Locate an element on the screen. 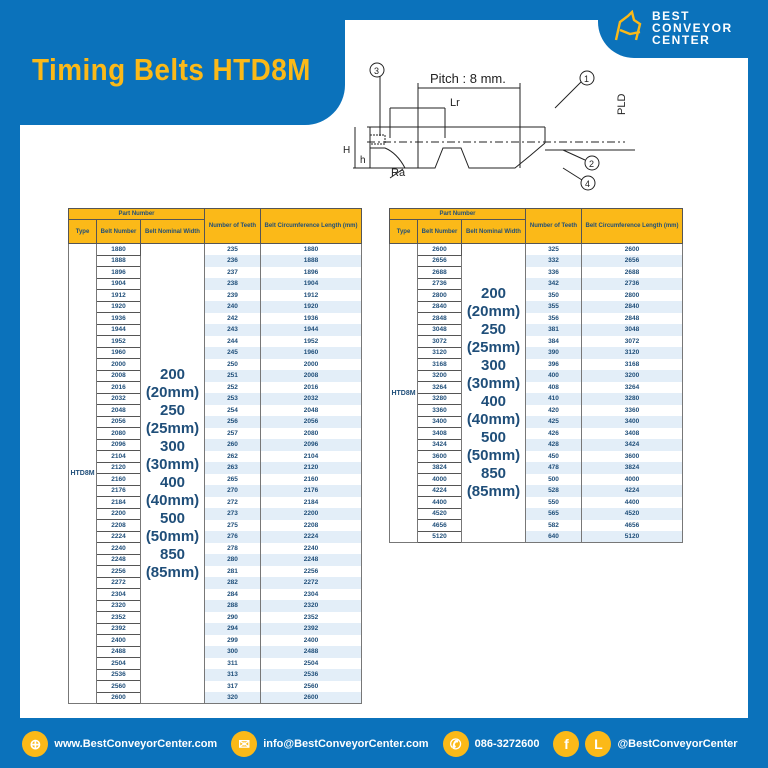 The width and height of the screenshot is (768, 768). table-row: 2200 273 2200 is located at coordinates (215, 513).